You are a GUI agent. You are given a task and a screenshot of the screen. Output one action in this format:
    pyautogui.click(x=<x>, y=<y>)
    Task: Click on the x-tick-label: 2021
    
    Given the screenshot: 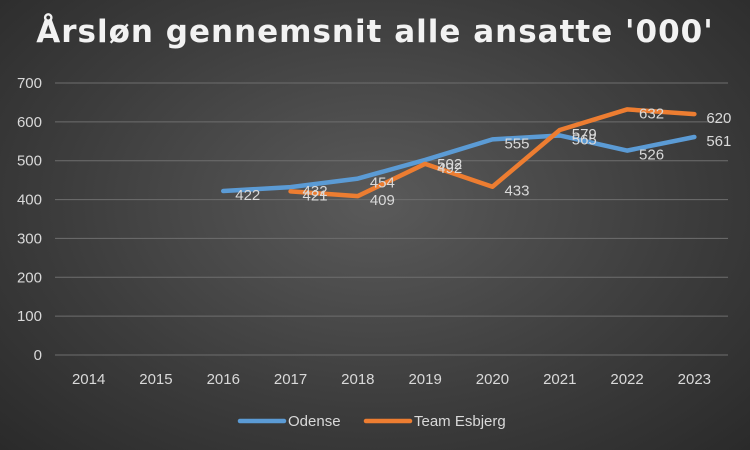 What is the action you would take?
    pyautogui.click(x=559, y=379)
    